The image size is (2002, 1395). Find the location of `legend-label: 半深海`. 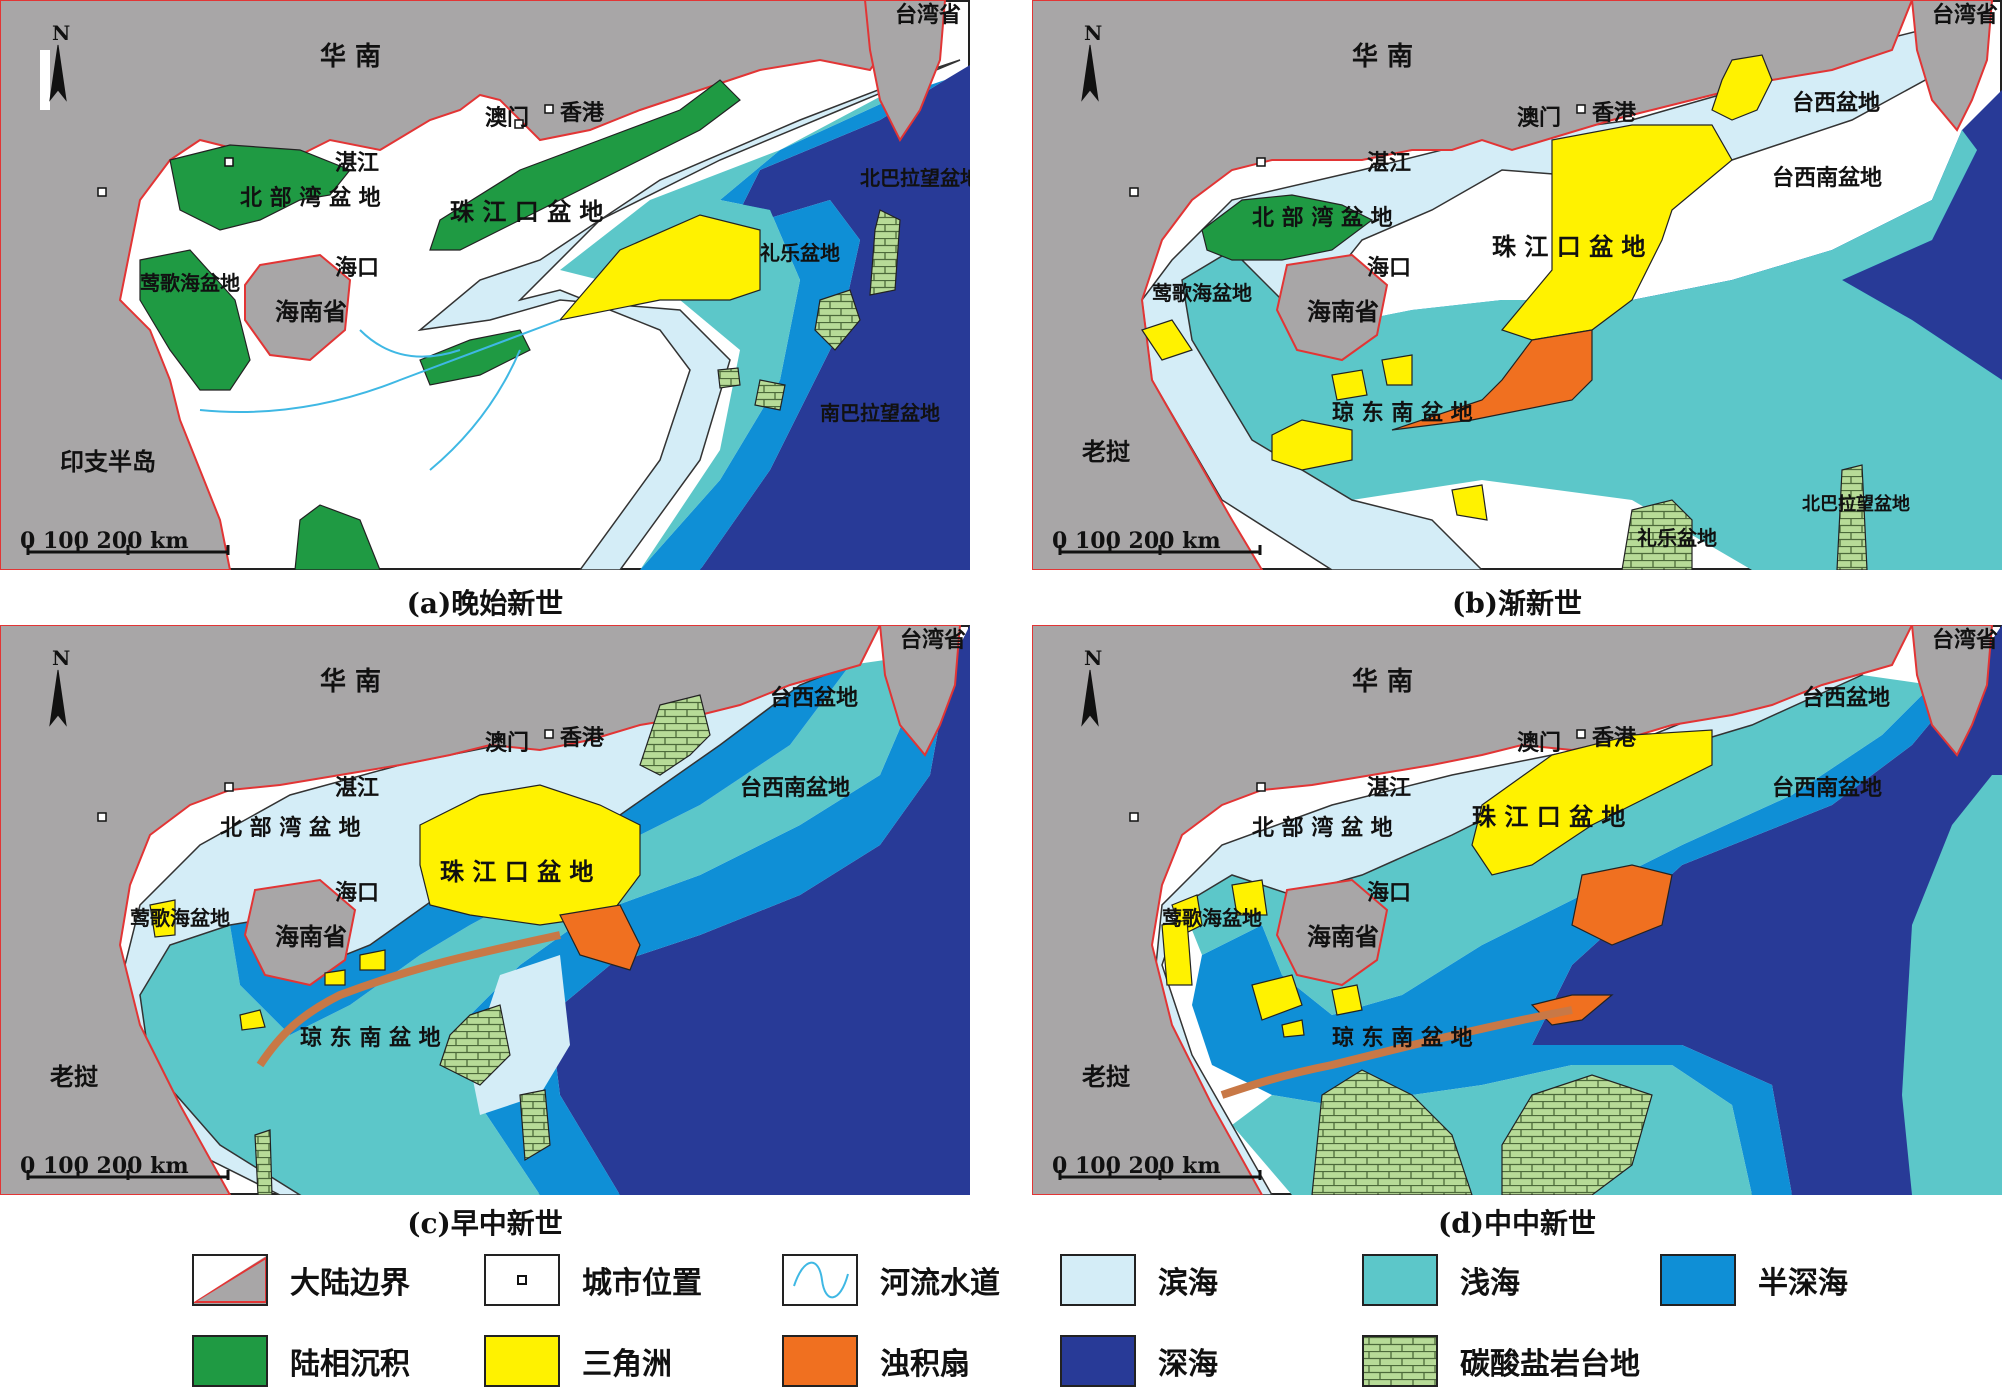

legend-label: 半深海 is located at coordinates (1803, 1283).